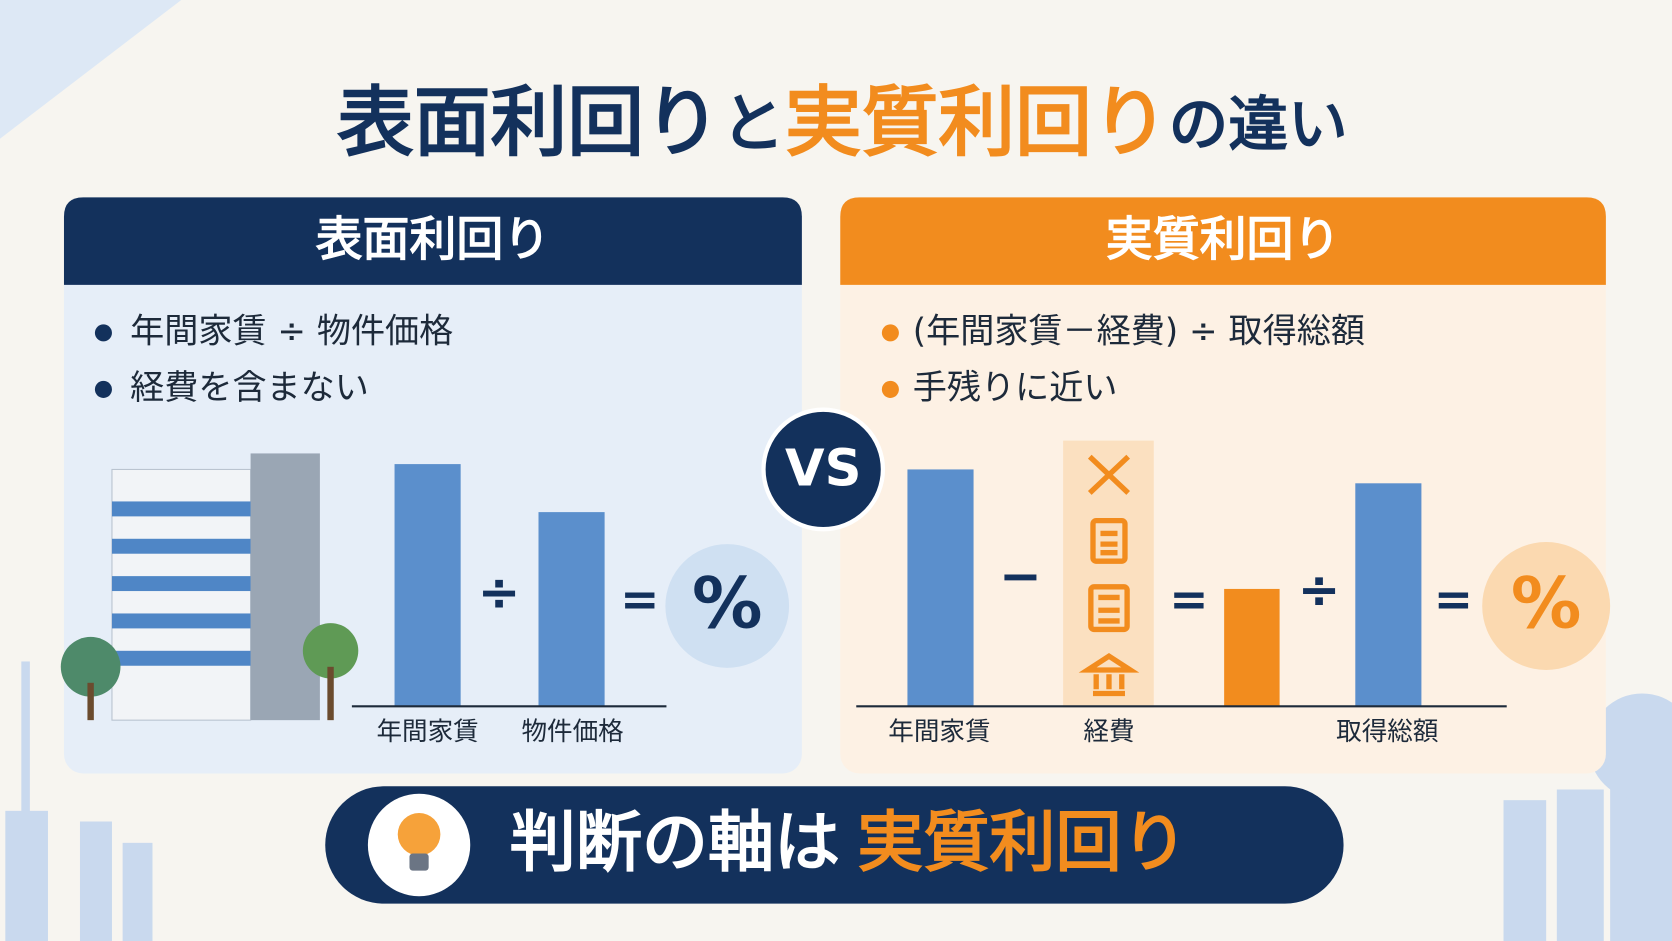  What do you see at coordinates (249, 388) in the screenshot?
I see `bullet: 経費を含まない` at bounding box center [249, 388].